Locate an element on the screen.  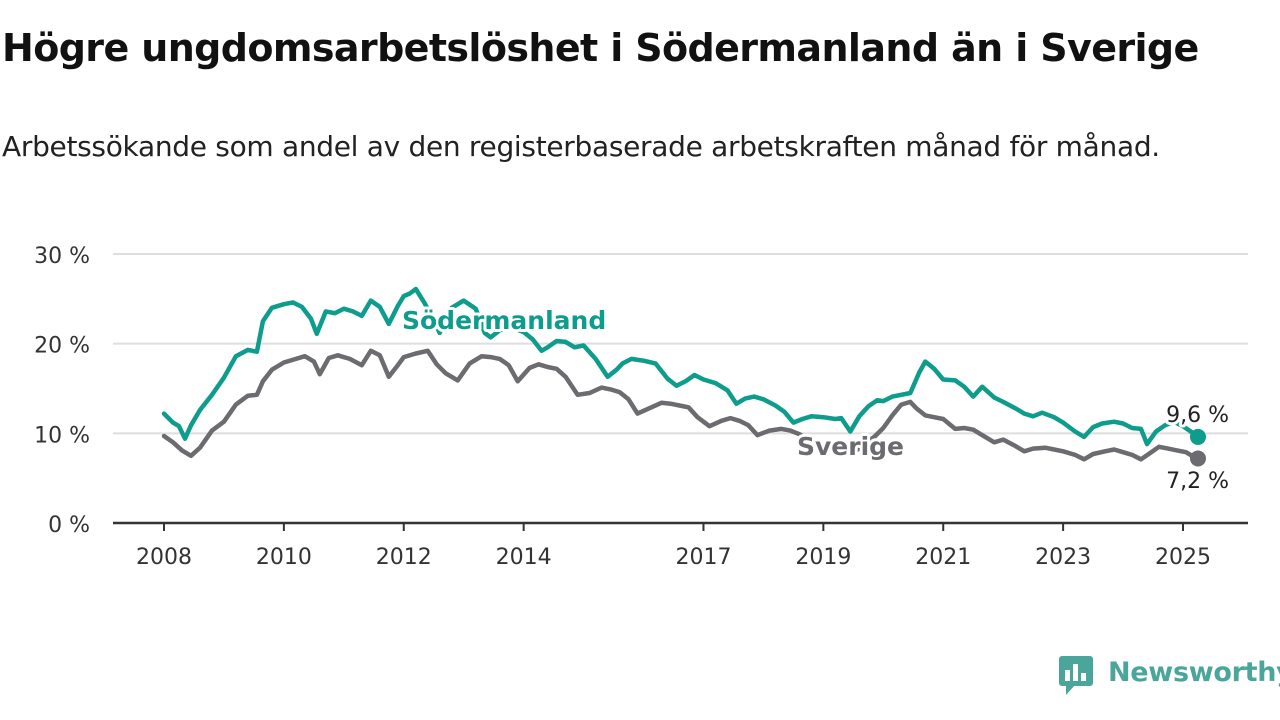
line-sverige is located at coordinates (681, 405).